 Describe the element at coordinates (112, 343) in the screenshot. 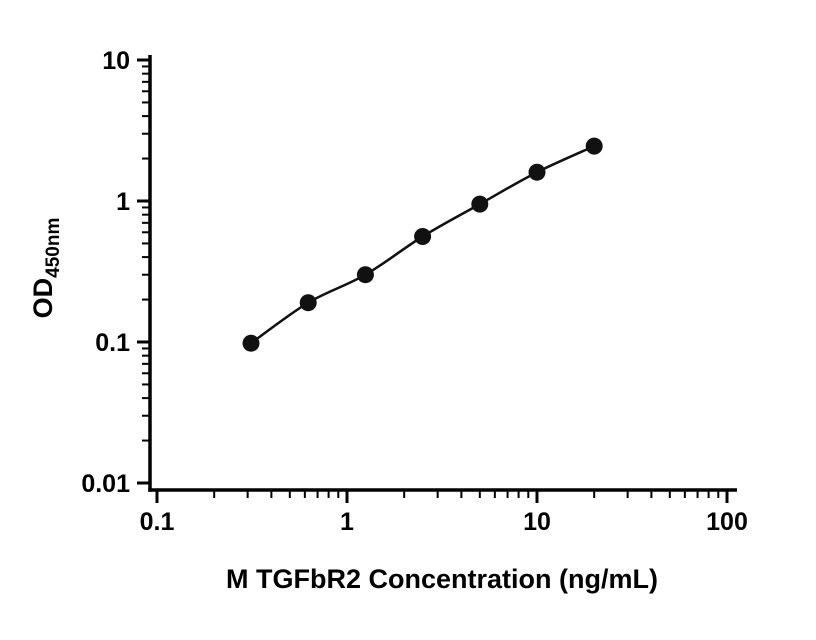

I see `y-tick-label: 0.1` at that location.